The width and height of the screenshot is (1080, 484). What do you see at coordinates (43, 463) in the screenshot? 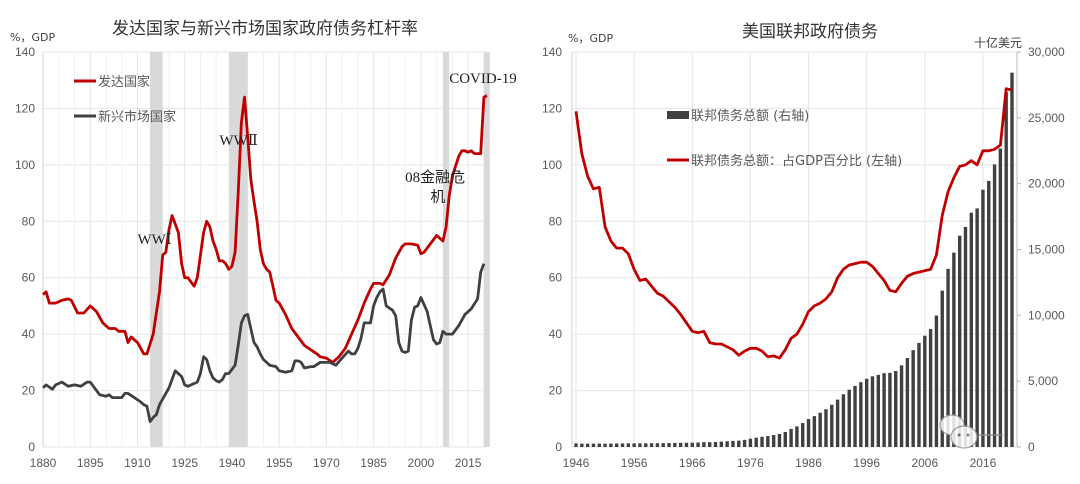
I see `x-tick-label: 1880` at bounding box center [43, 463].